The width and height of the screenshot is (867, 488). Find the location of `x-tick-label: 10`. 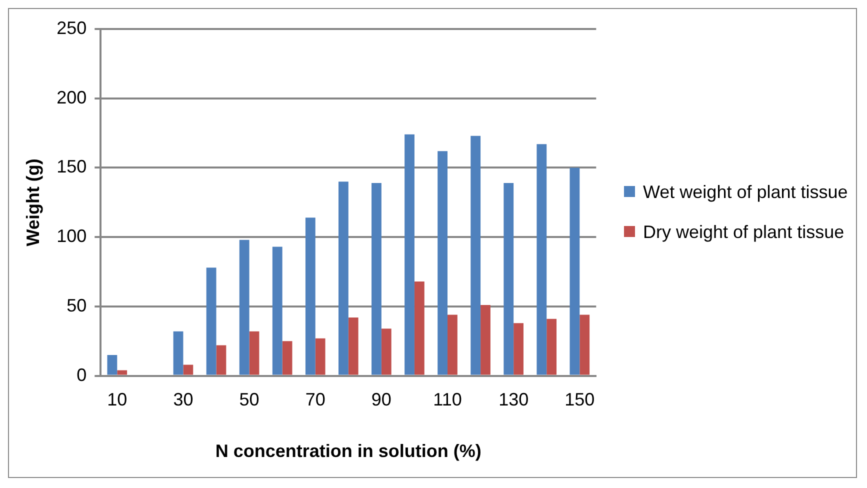

x-tick-label: 10 is located at coordinates (117, 400).